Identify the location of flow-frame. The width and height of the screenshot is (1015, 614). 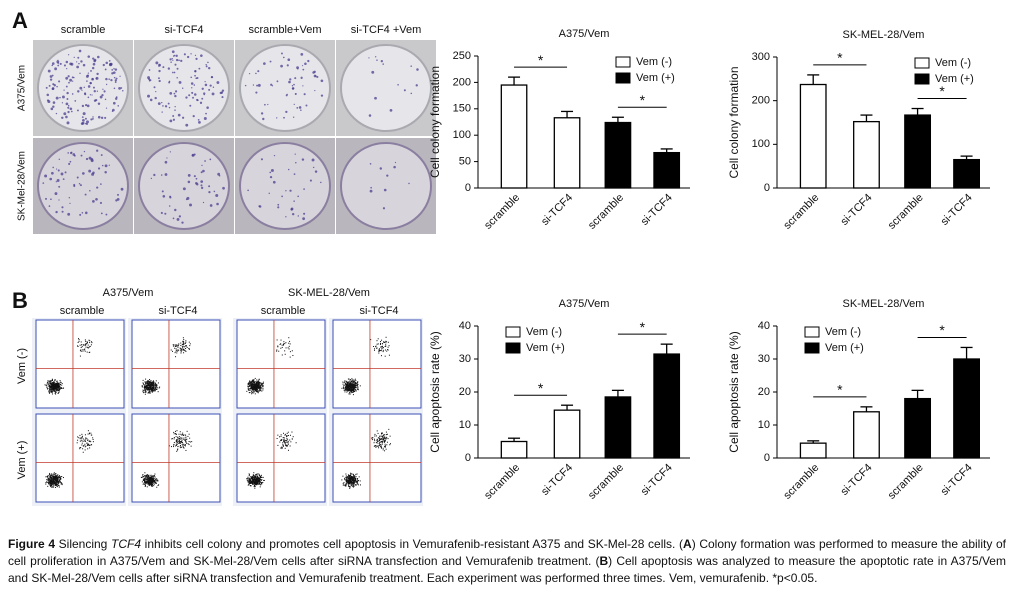
(281, 458).